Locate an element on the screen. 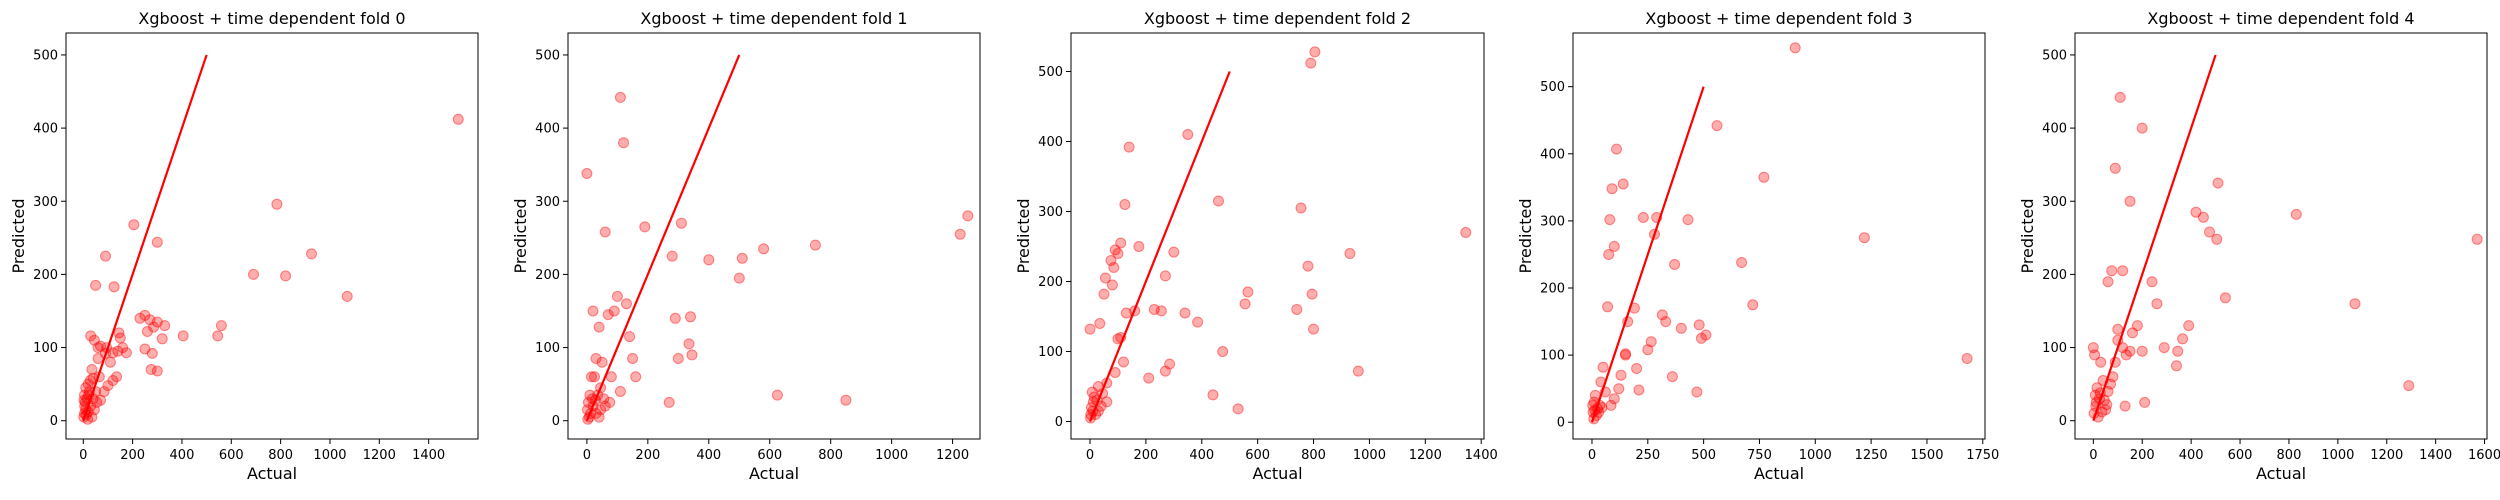 This screenshot has height=500, width=2500. x-tick-label: 250 is located at coordinates (1647, 455).